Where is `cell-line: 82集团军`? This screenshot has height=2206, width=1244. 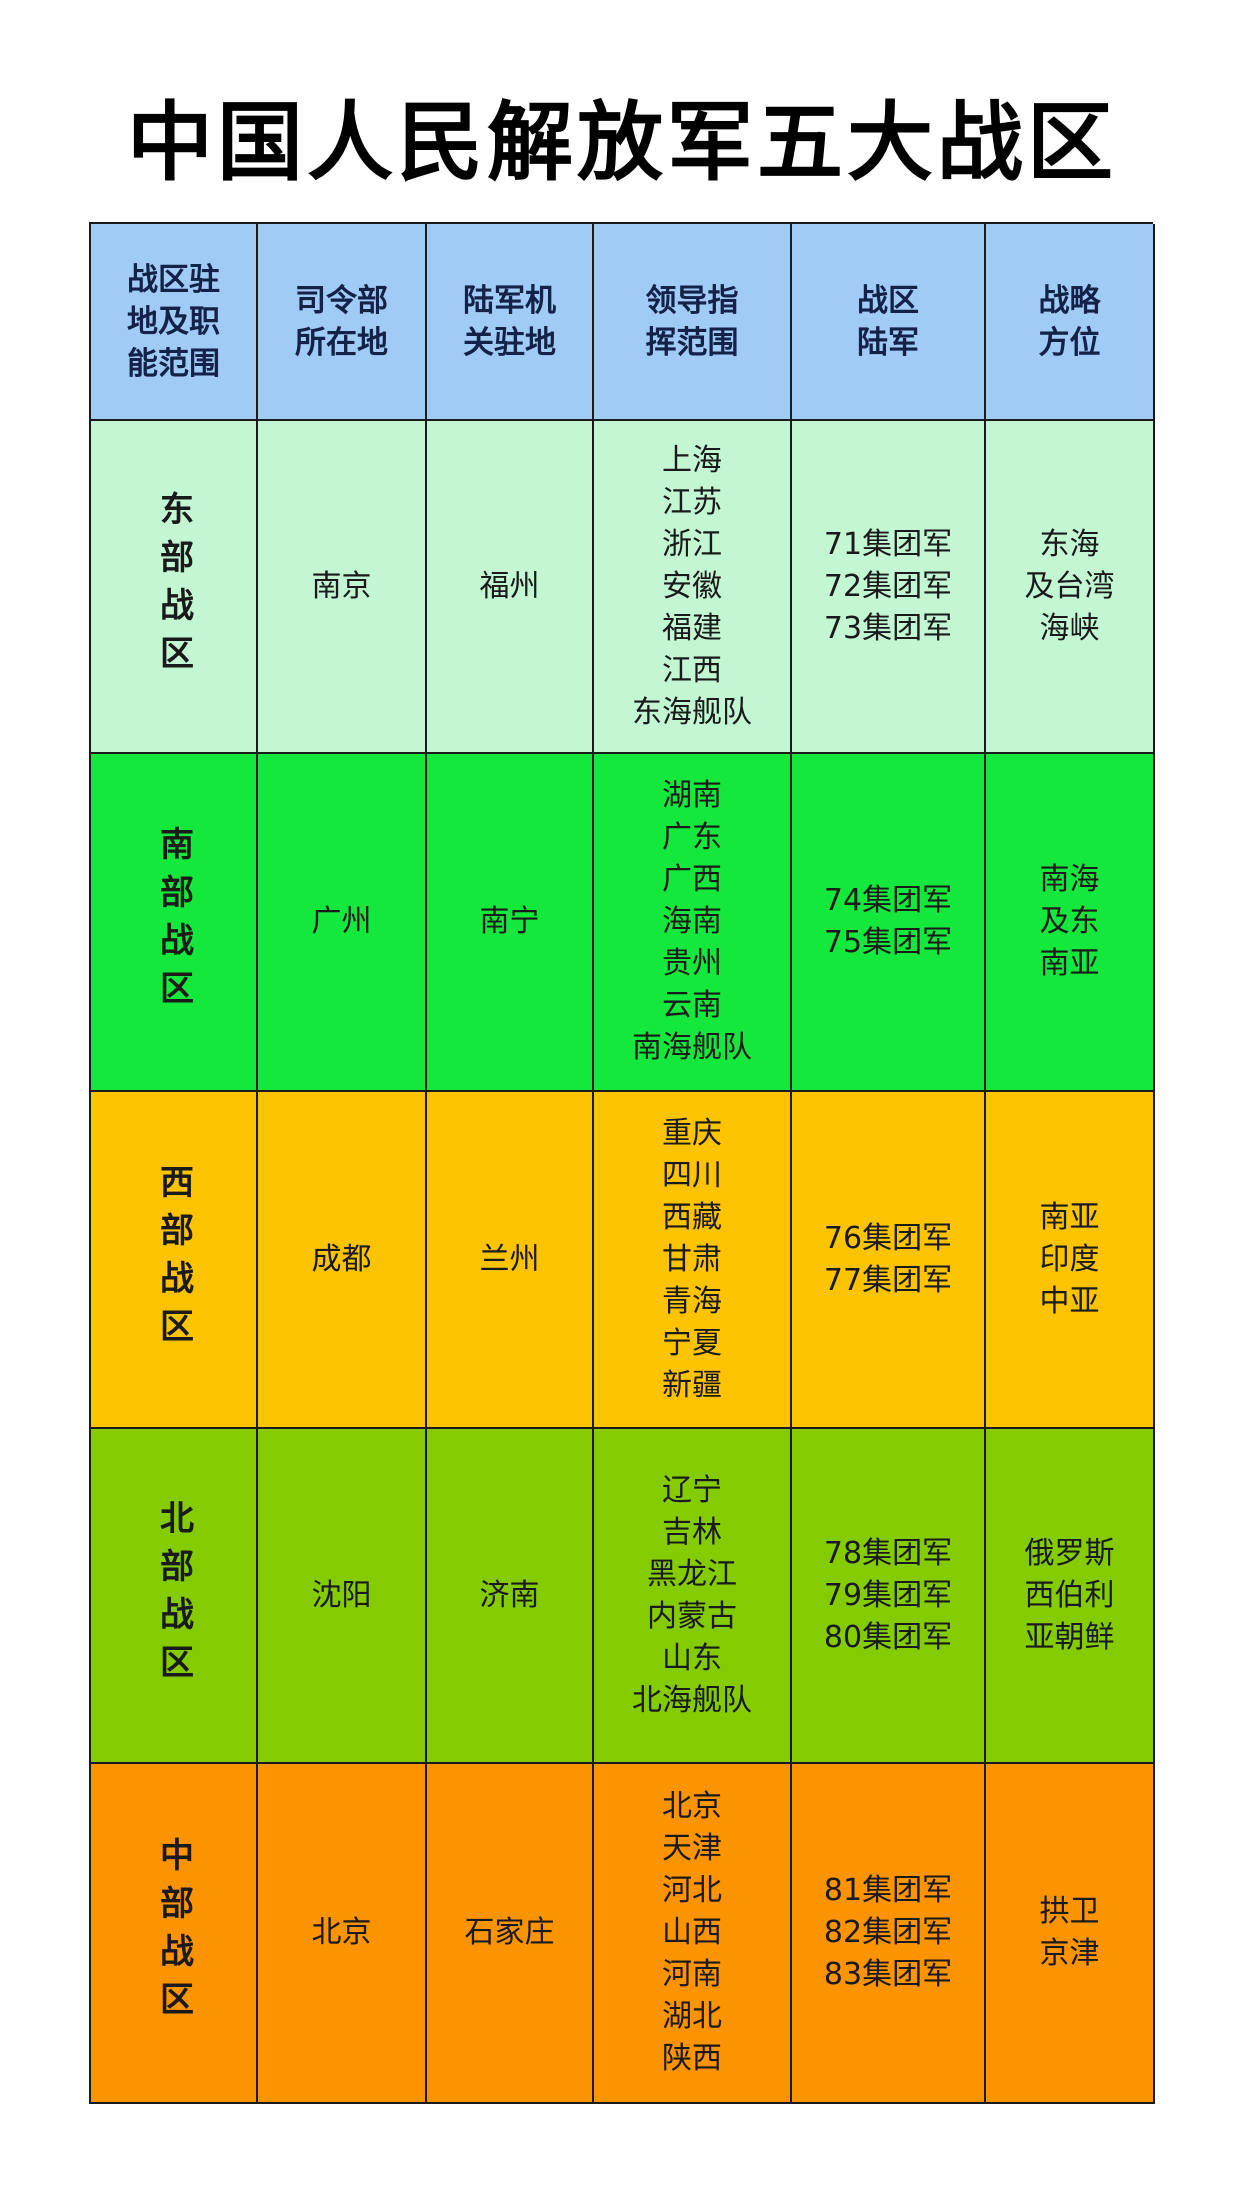 cell-line: 82集团军 is located at coordinates (888, 1932).